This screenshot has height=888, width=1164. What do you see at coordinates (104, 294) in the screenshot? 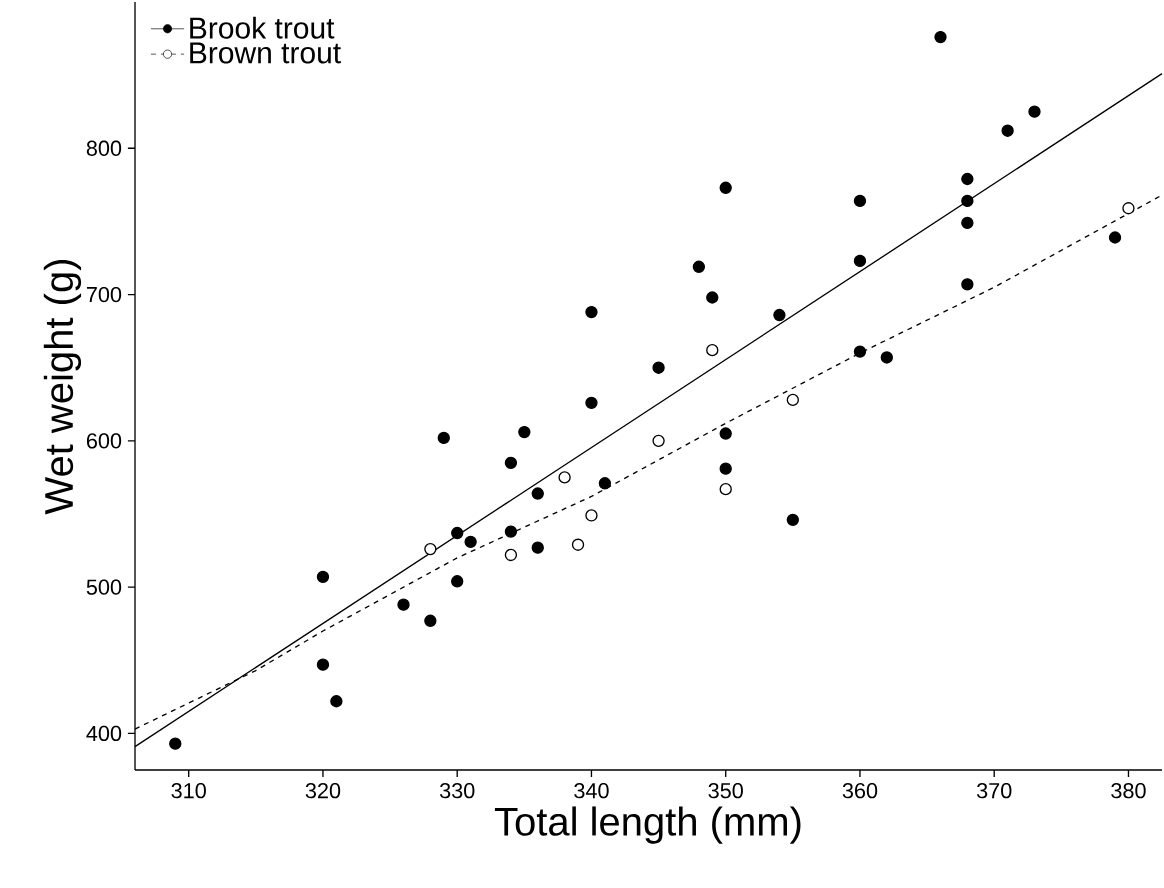
I see `y-tick-label: 700` at bounding box center [104, 294].